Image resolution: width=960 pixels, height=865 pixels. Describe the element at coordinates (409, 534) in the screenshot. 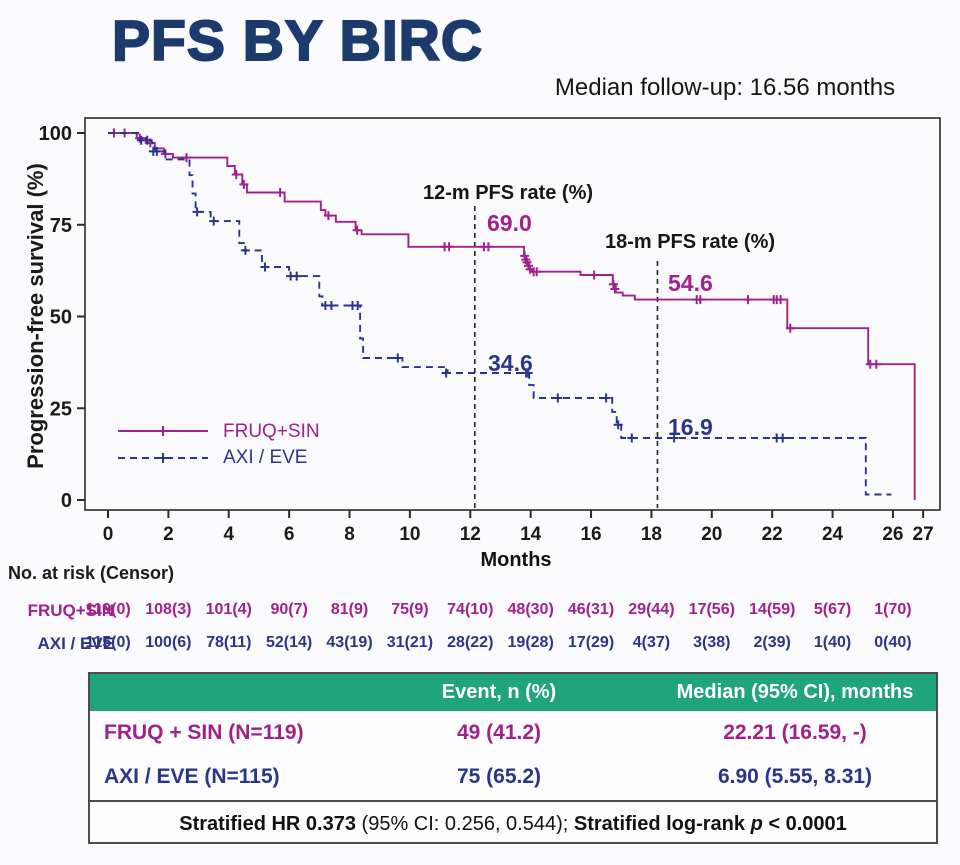

I see `x-tick-label: 10` at that location.